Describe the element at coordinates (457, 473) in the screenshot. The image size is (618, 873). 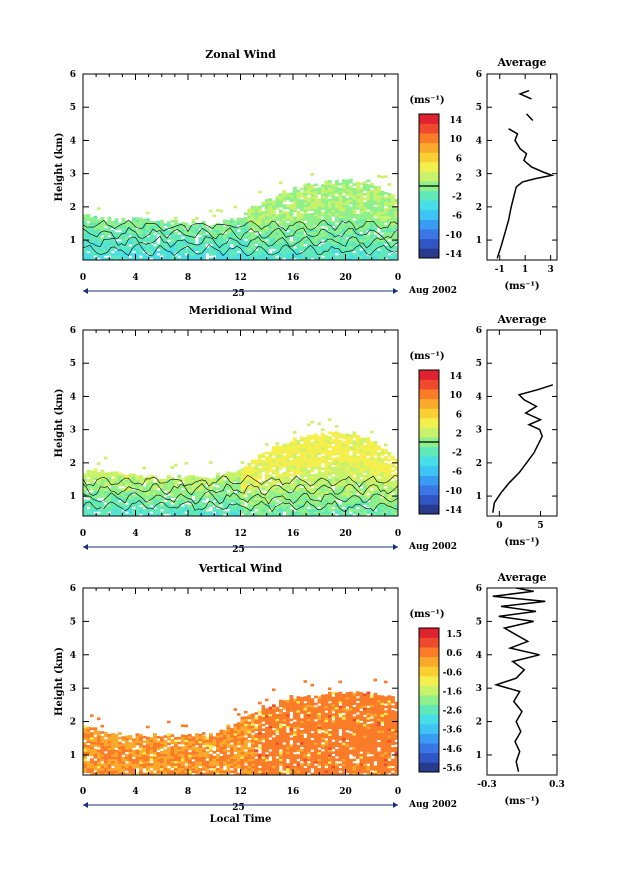
I see `colorbar-tick-label: -6` at that location.